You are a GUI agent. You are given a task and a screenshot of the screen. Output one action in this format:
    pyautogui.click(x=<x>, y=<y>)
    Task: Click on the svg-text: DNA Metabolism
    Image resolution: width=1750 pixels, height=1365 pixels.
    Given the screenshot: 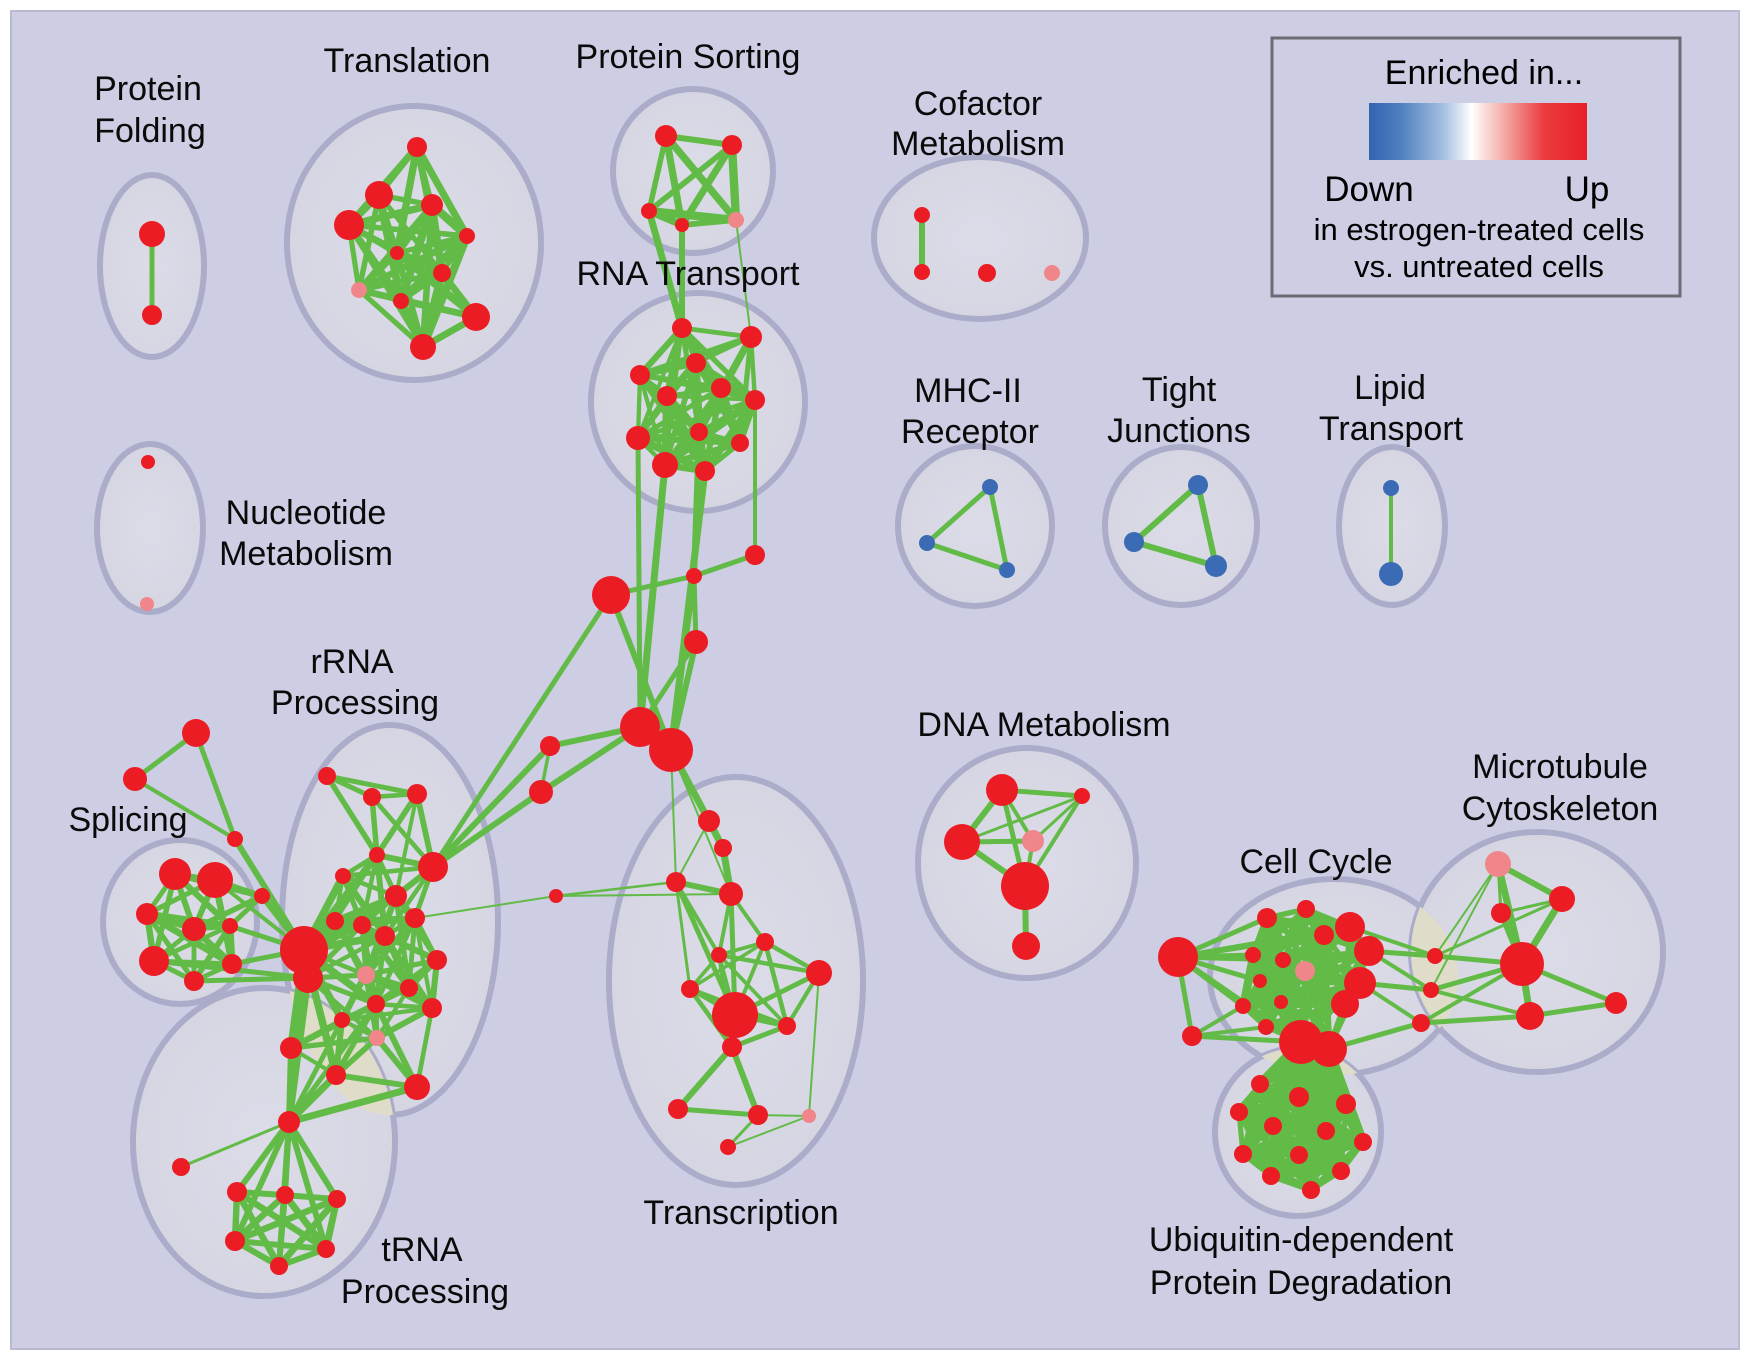 What is the action you would take?
    pyautogui.click(x=1043, y=725)
    